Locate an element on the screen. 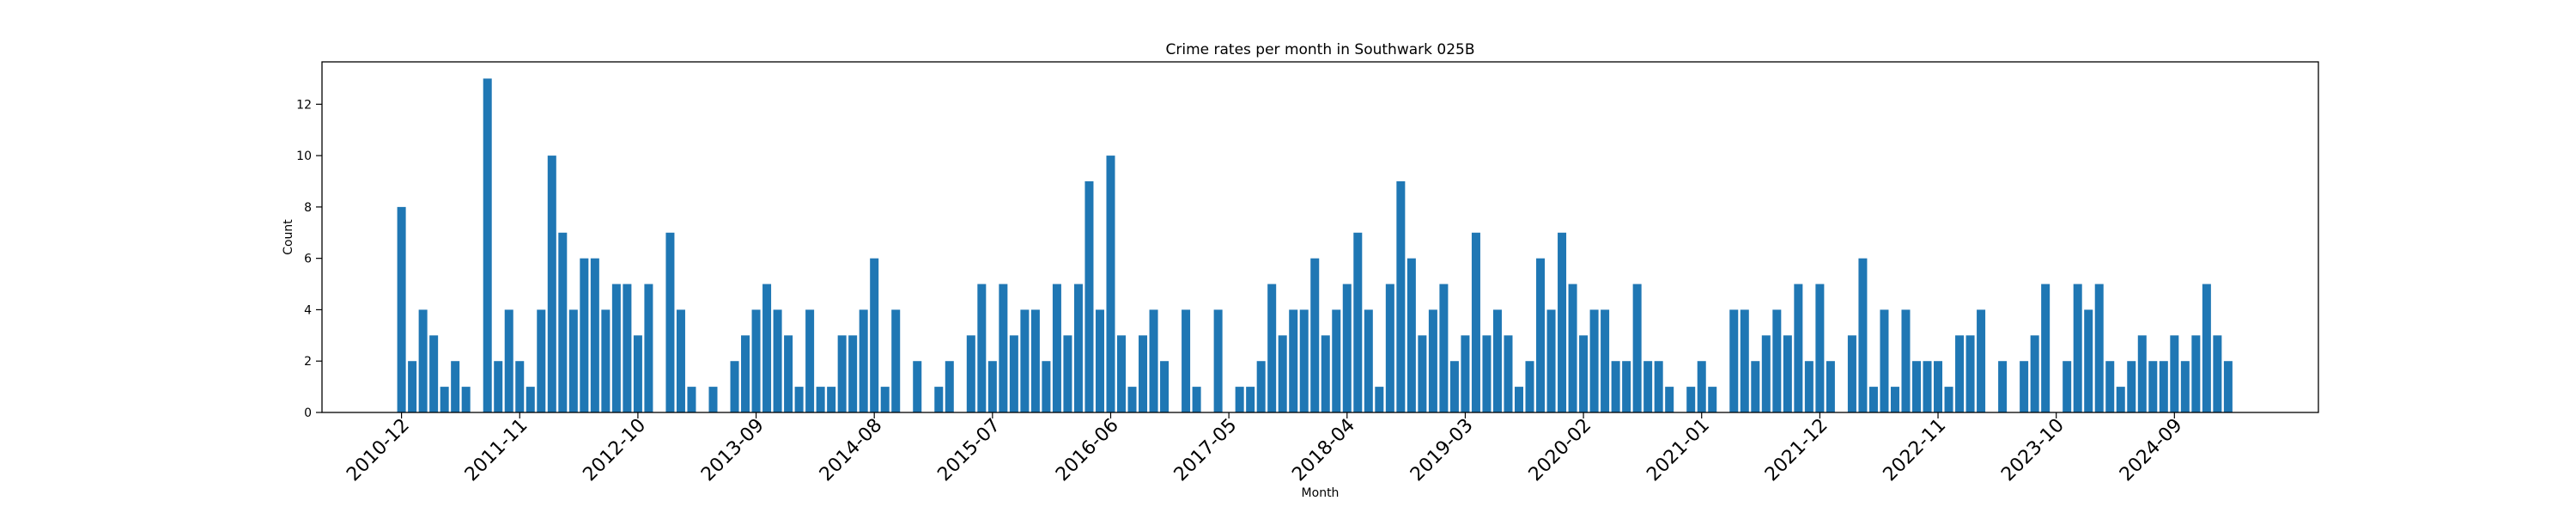 This screenshot has height=519, width=2576. bar: 2018-03: 4 is located at coordinates (1336, 360).